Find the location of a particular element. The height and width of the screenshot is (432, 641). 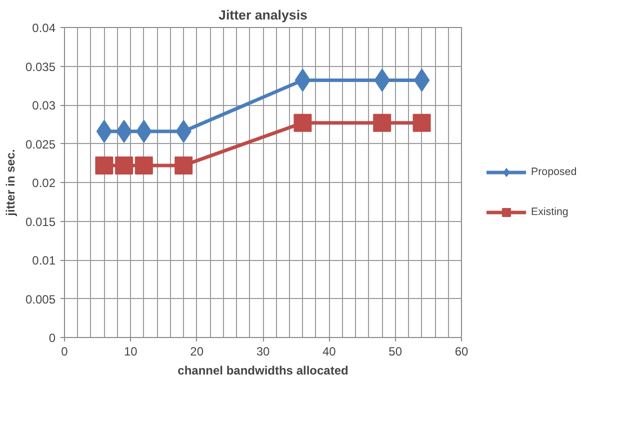

legend-label: Proposed is located at coordinates (554, 172).